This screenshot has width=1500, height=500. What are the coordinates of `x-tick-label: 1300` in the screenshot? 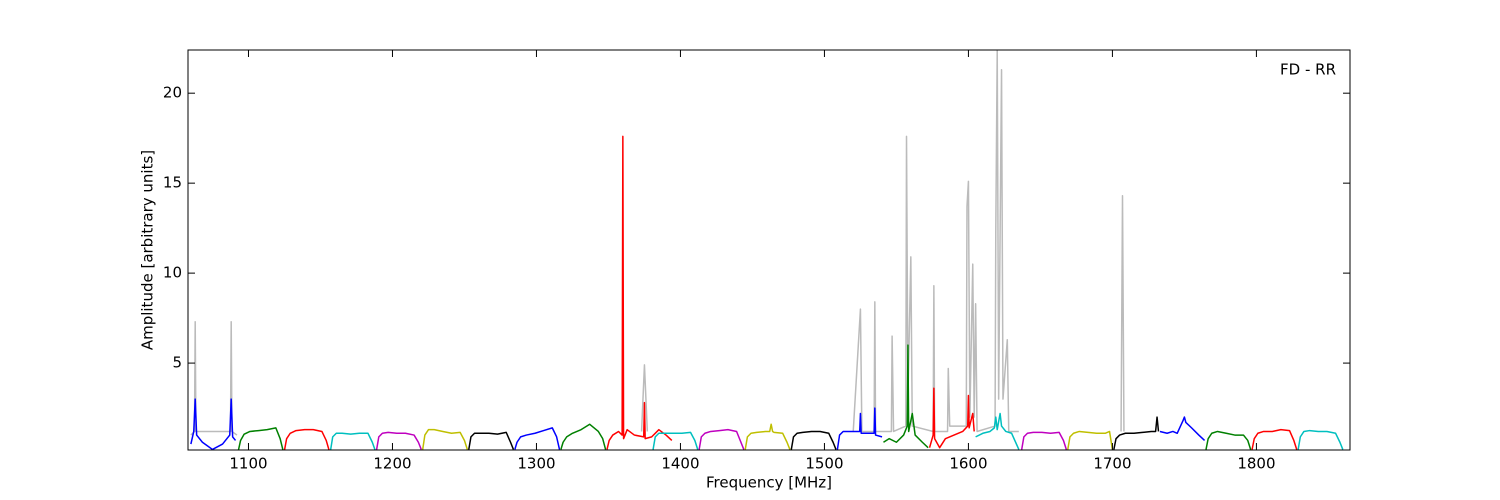 It's located at (536, 464).